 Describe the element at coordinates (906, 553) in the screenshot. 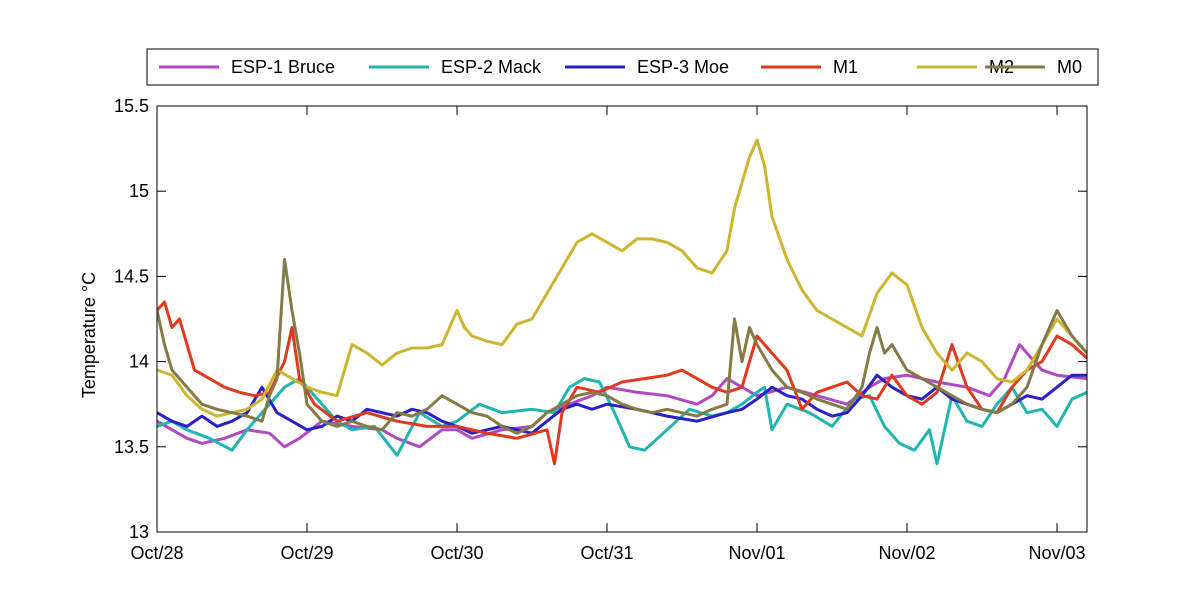

I see `x-tick-label: Nov/02` at that location.